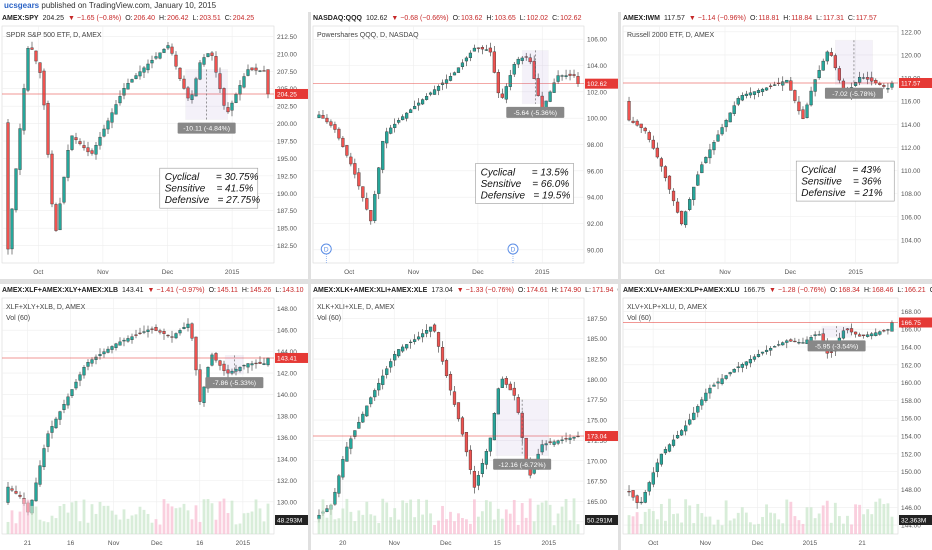 This screenshot has width=932, height=550. What do you see at coordinates (22, 5) in the screenshot?
I see `username-link: ucsgears` at bounding box center [22, 5].